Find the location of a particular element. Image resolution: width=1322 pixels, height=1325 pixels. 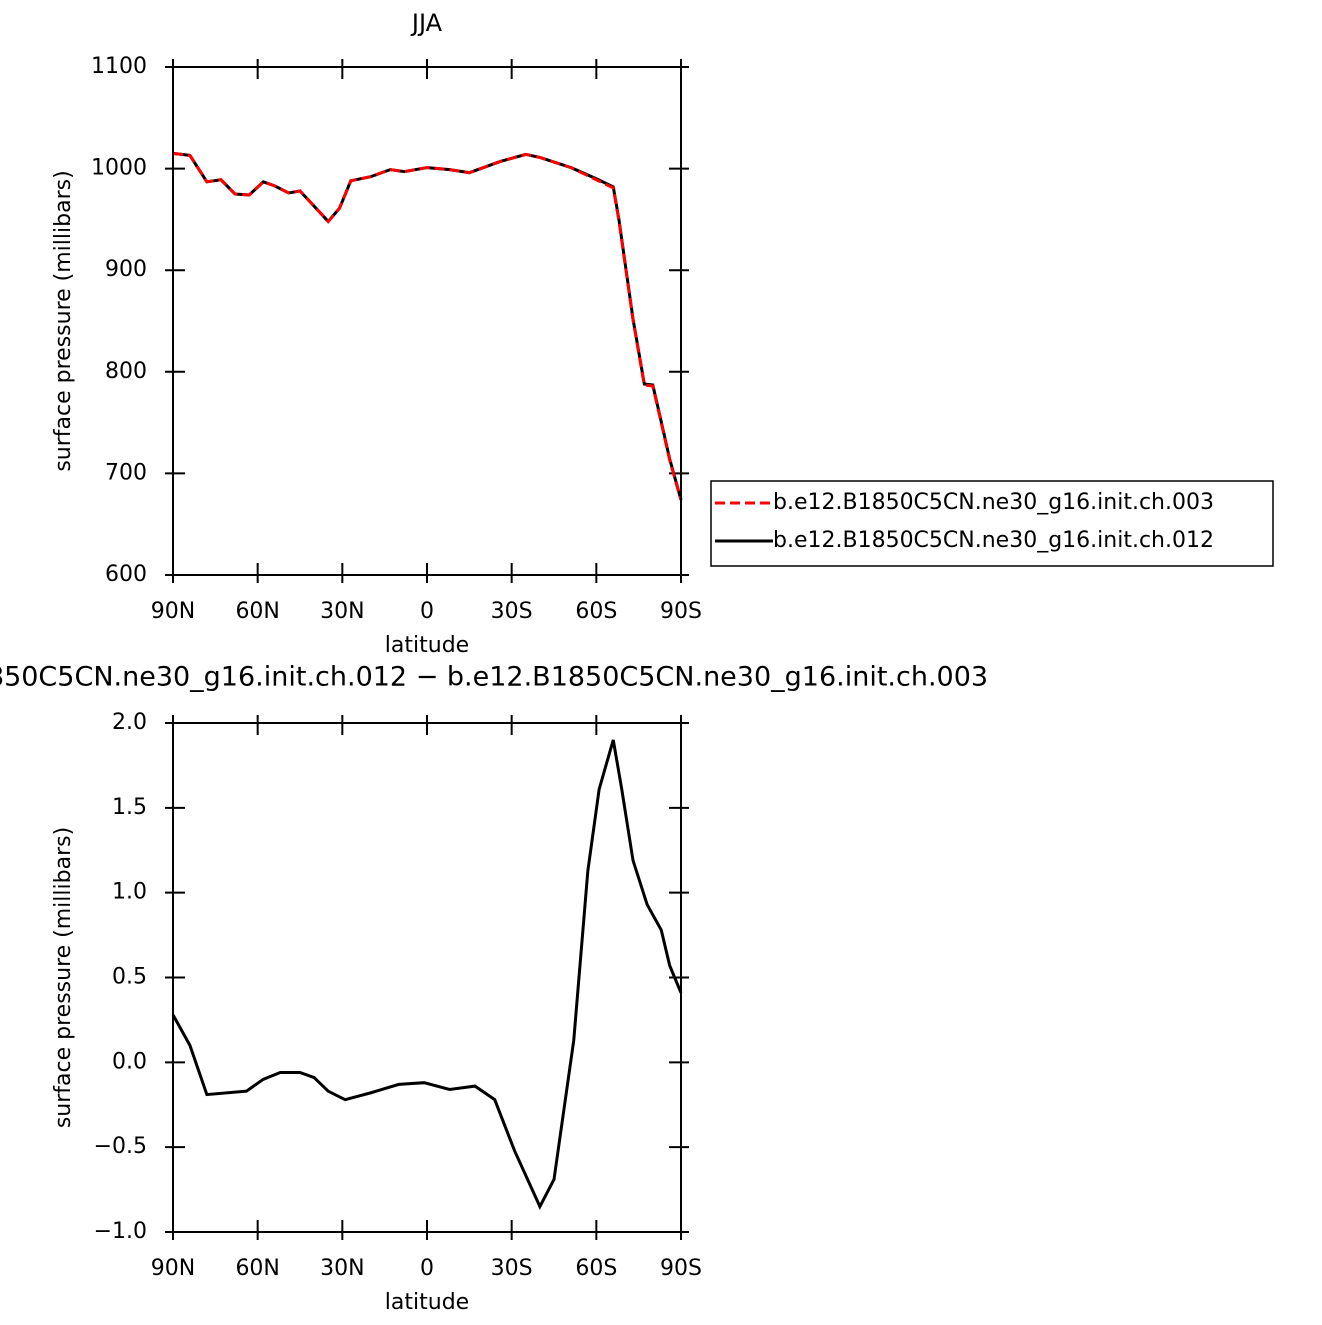

y-tick-label: 1.5 is located at coordinates (129, 807).